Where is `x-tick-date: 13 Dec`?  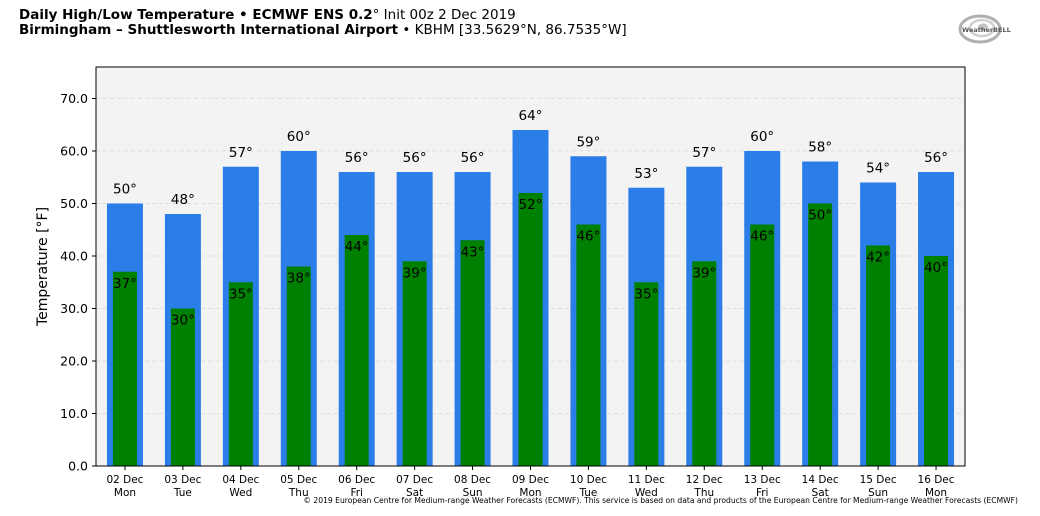
x-tick-date: 13 Dec is located at coordinates (762, 480).